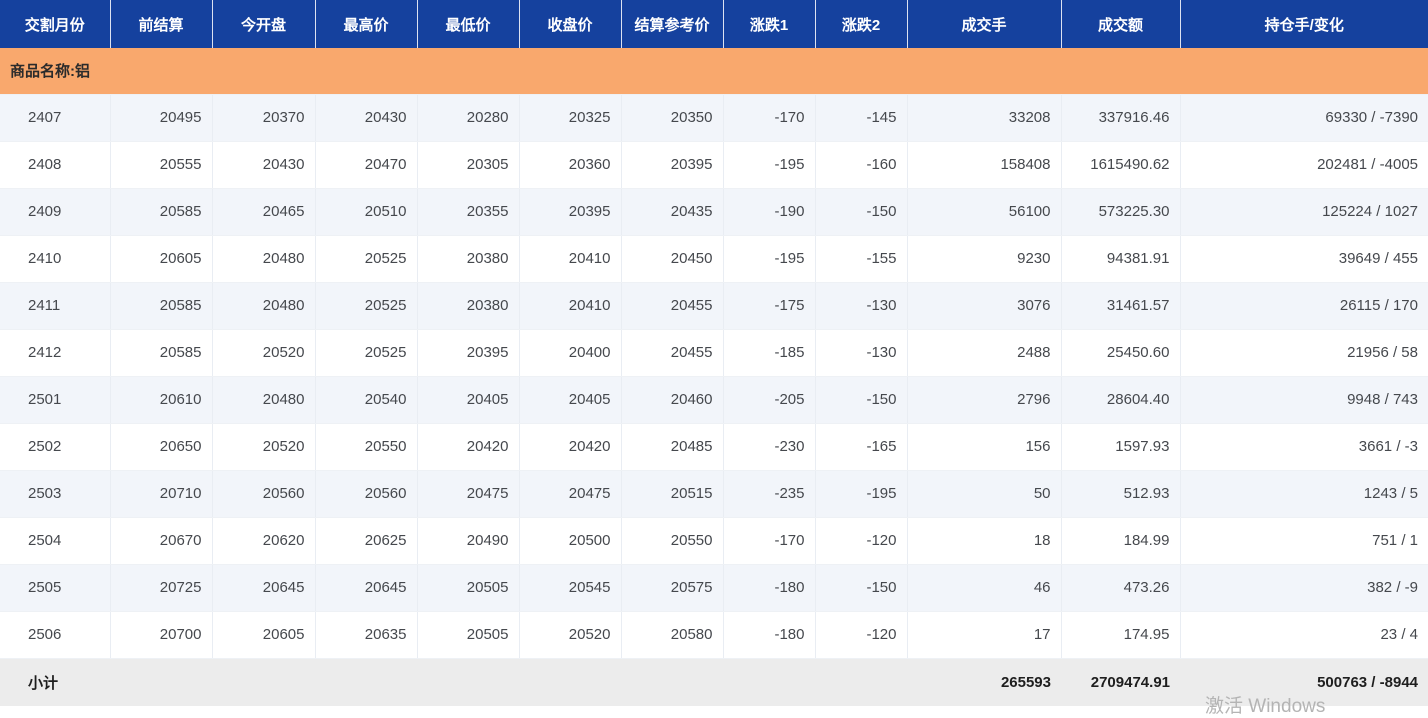 This screenshot has width=1428, height=718. What do you see at coordinates (769, 212) in the screenshot?
I see `cell-change1: -190` at bounding box center [769, 212].